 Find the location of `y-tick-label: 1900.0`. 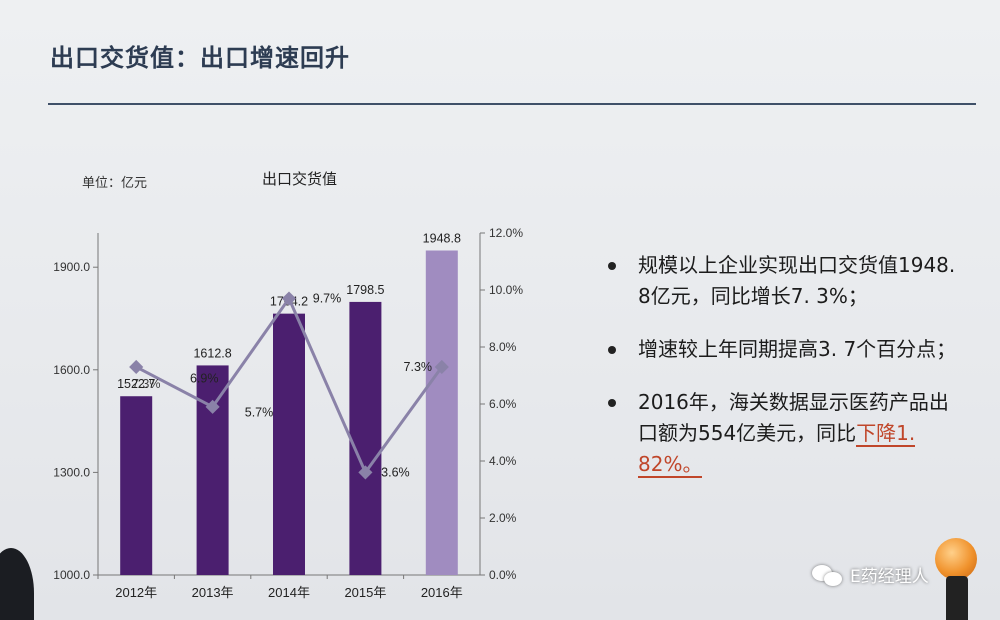

y-tick-label: 1900.0 is located at coordinates (71, 267).